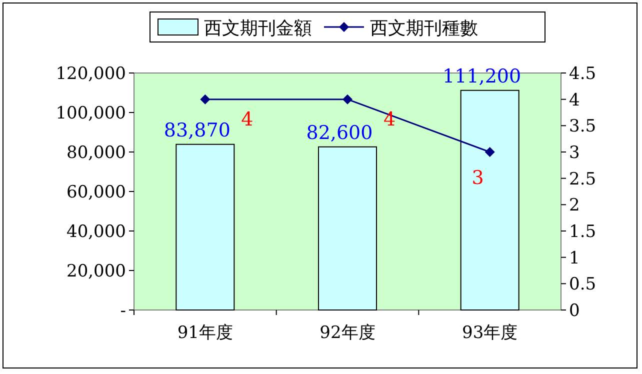 This screenshot has height=374, width=642. What do you see at coordinates (574, 206) in the screenshot?
I see `y2-tick-label: 2` at bounding box center [574, 206].